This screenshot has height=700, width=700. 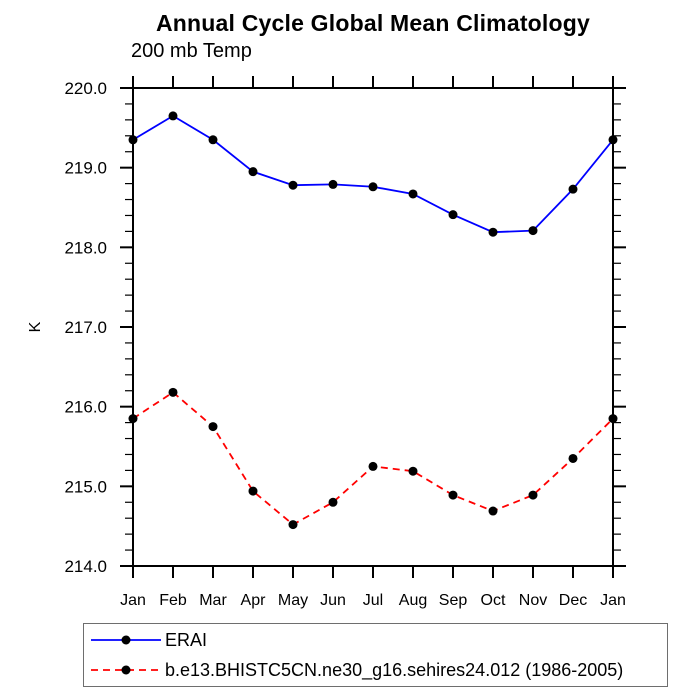 What do you see at coordinates (85, 486) in the screenshot?
I see `y-axis-tick-label: 215.0` at bounding box center [85, 486].